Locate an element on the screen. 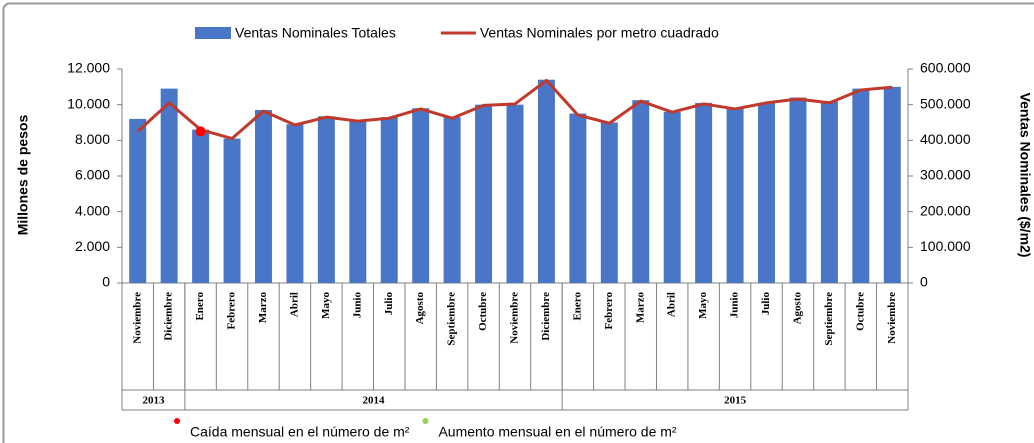  year-label: 2014 is located at coordinates (374, 401).